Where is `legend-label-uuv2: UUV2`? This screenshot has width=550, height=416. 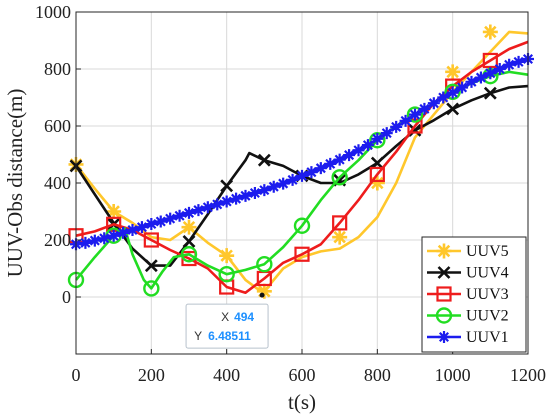
legend-label-uuv2: UUV2 is located at coordinates (487, 316).